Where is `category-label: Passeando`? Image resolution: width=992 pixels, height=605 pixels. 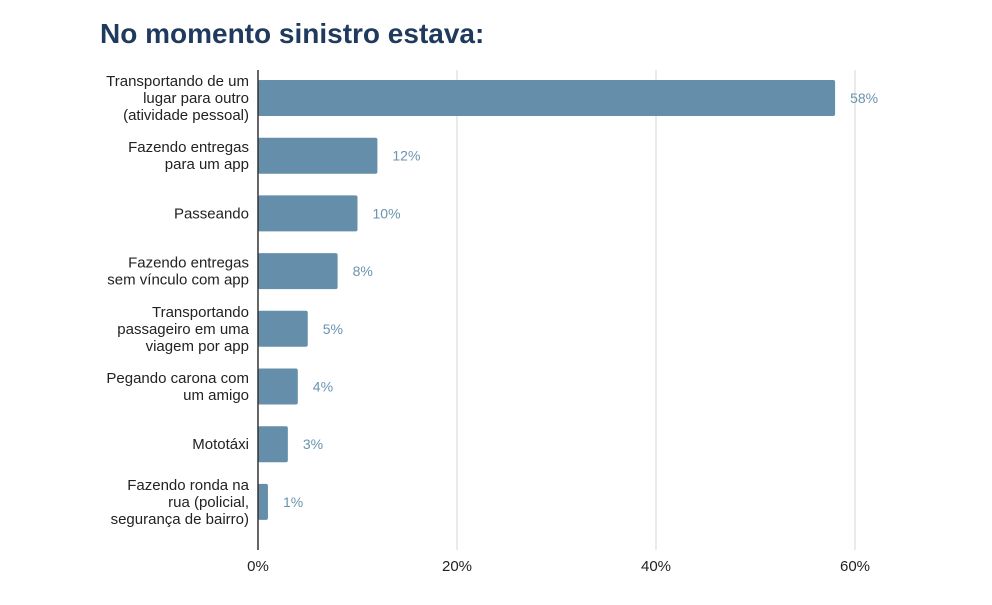 category-label: Passeando is located at coordinates (211, 213).